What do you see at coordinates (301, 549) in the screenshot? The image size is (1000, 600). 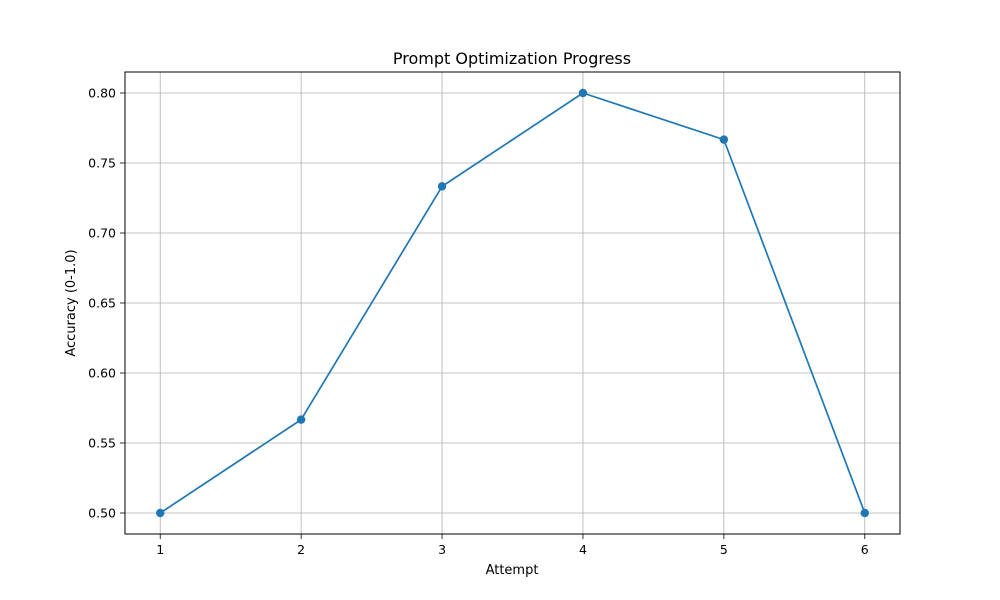 I see `x-tick-label: 2` at bounding box center [301, 549].